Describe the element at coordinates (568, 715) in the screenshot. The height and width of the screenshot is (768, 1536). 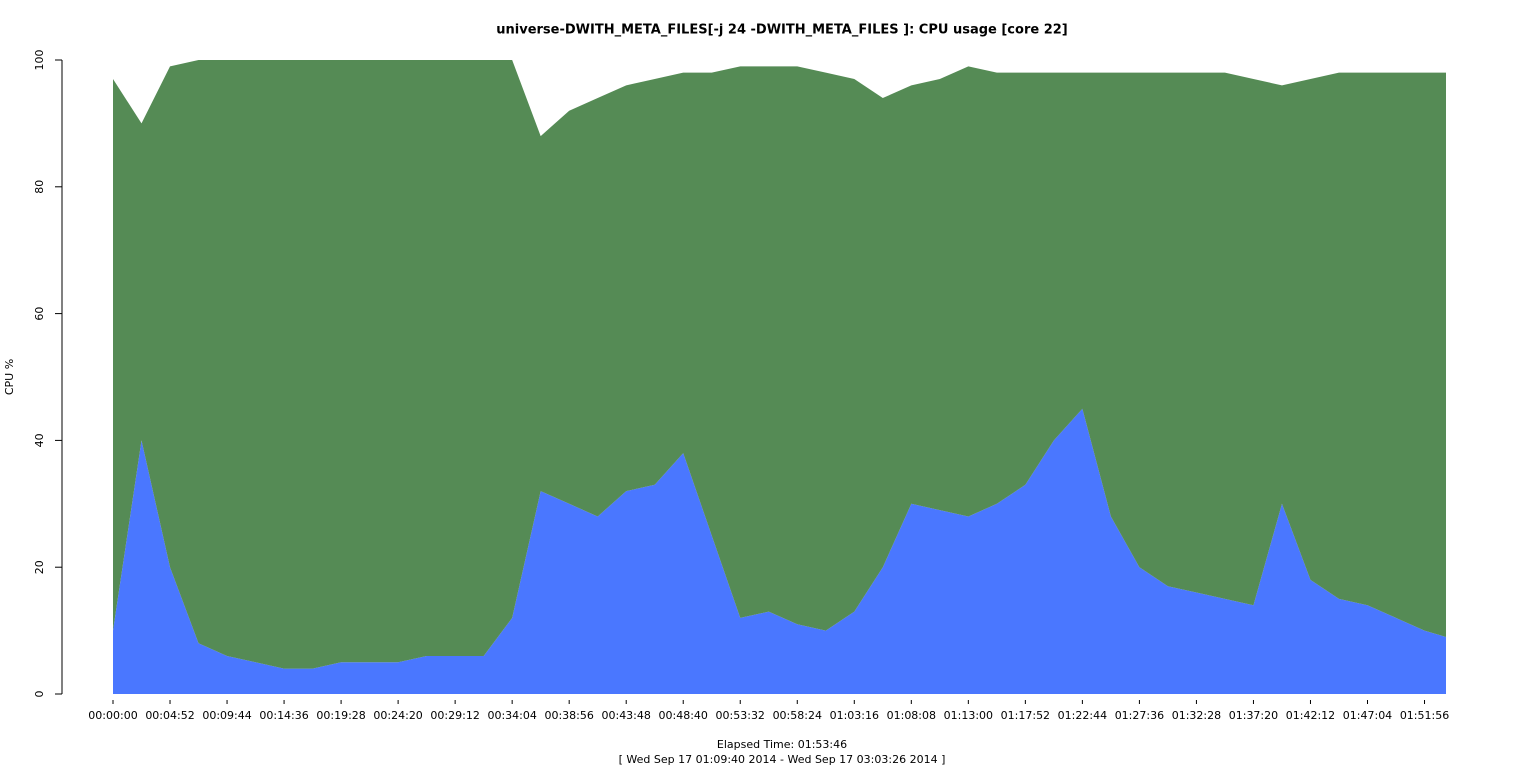
I see `x-tick-label: 00:38:56` at that location.